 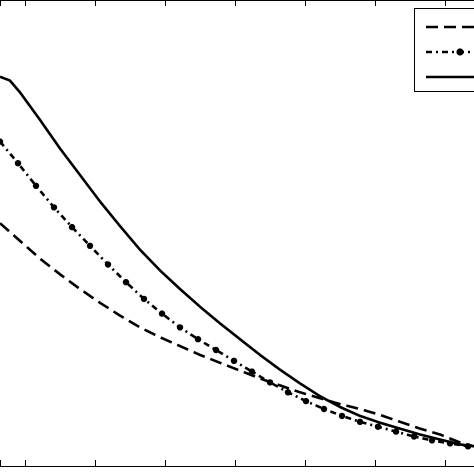 I want to click on legend, so click(x=444, y=50).